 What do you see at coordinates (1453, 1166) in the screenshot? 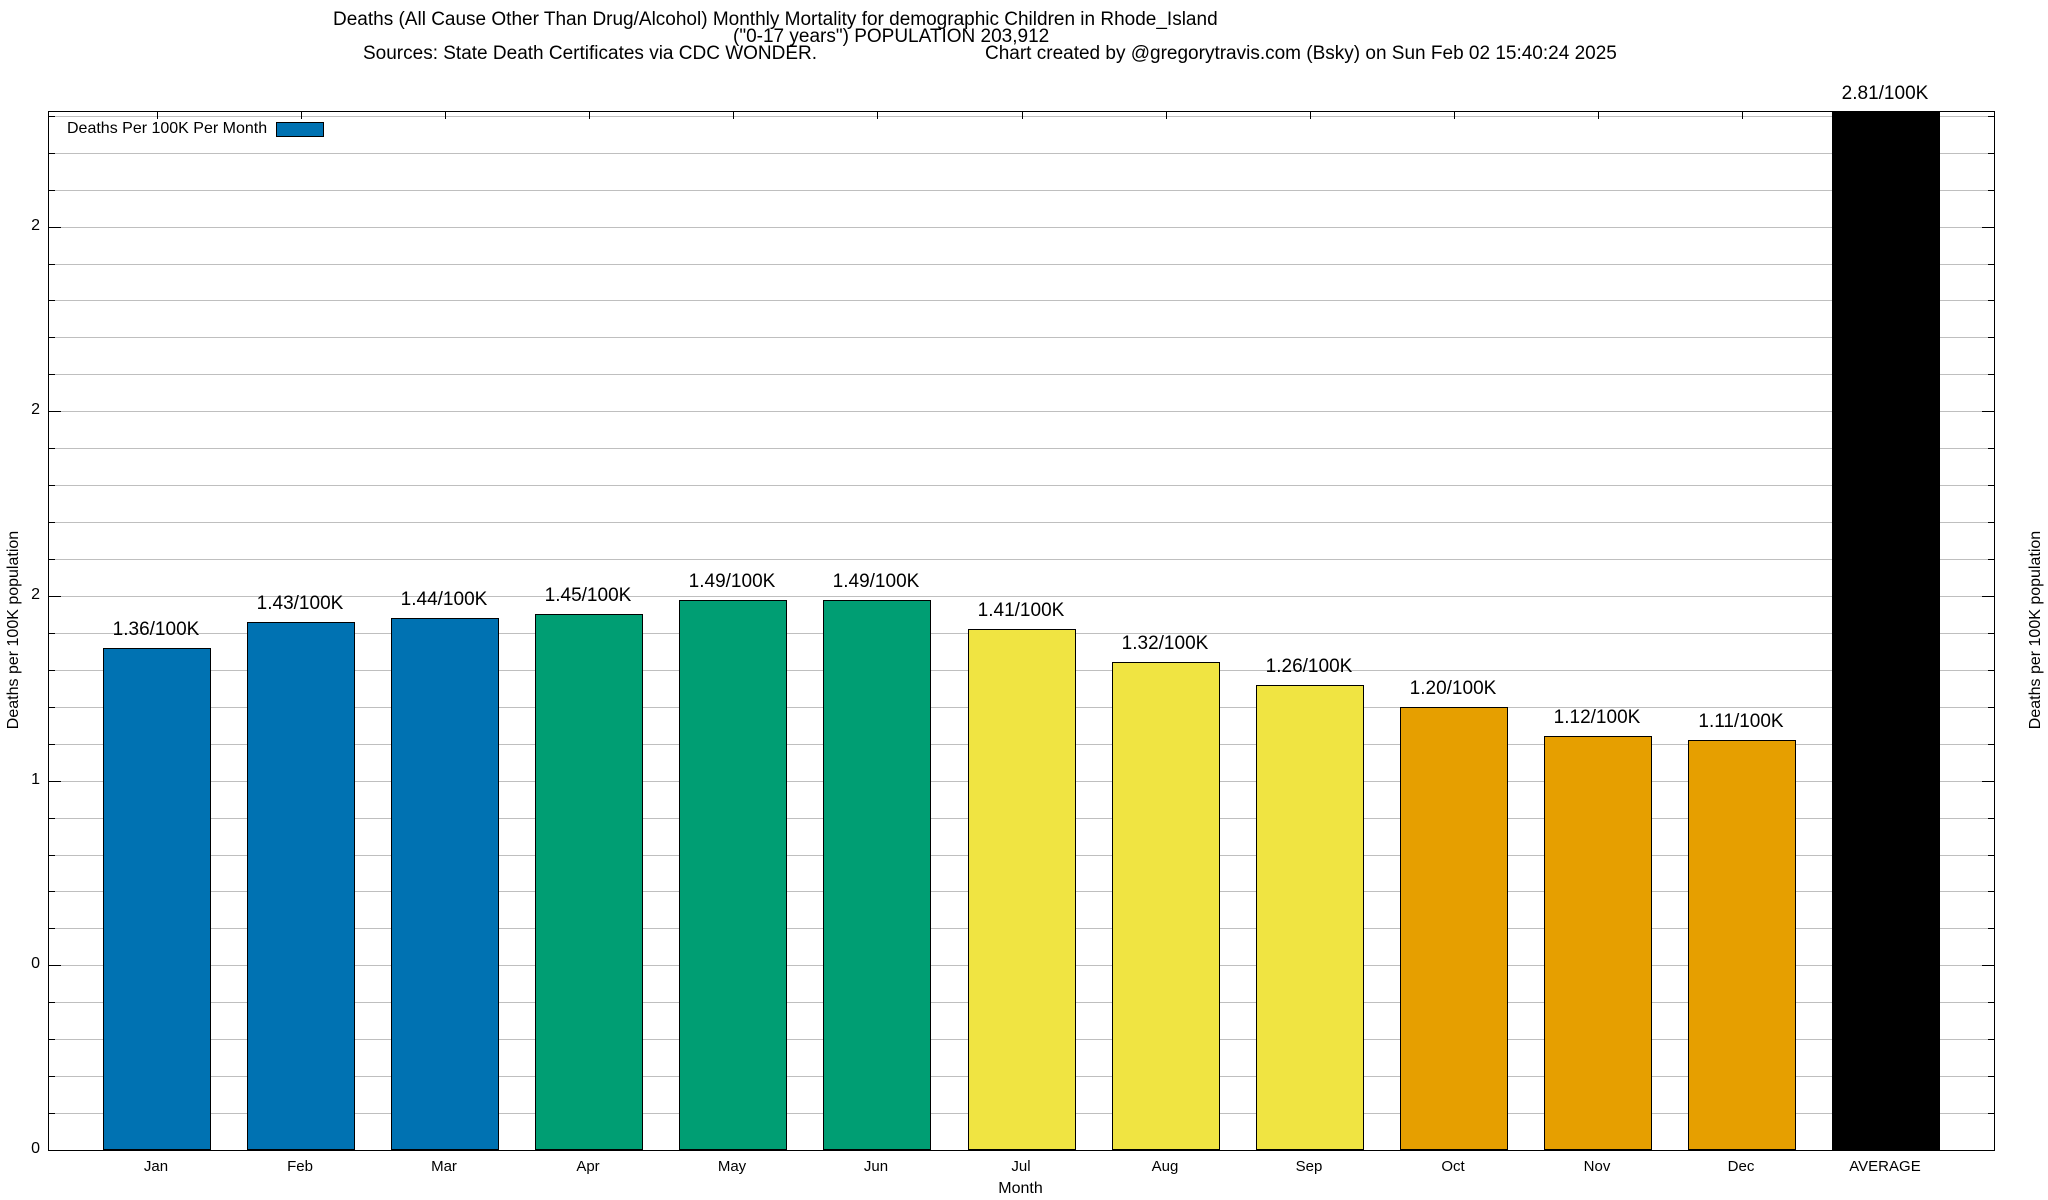
I see `x-category-label: Oct` at bounding box center [1453, 1166].